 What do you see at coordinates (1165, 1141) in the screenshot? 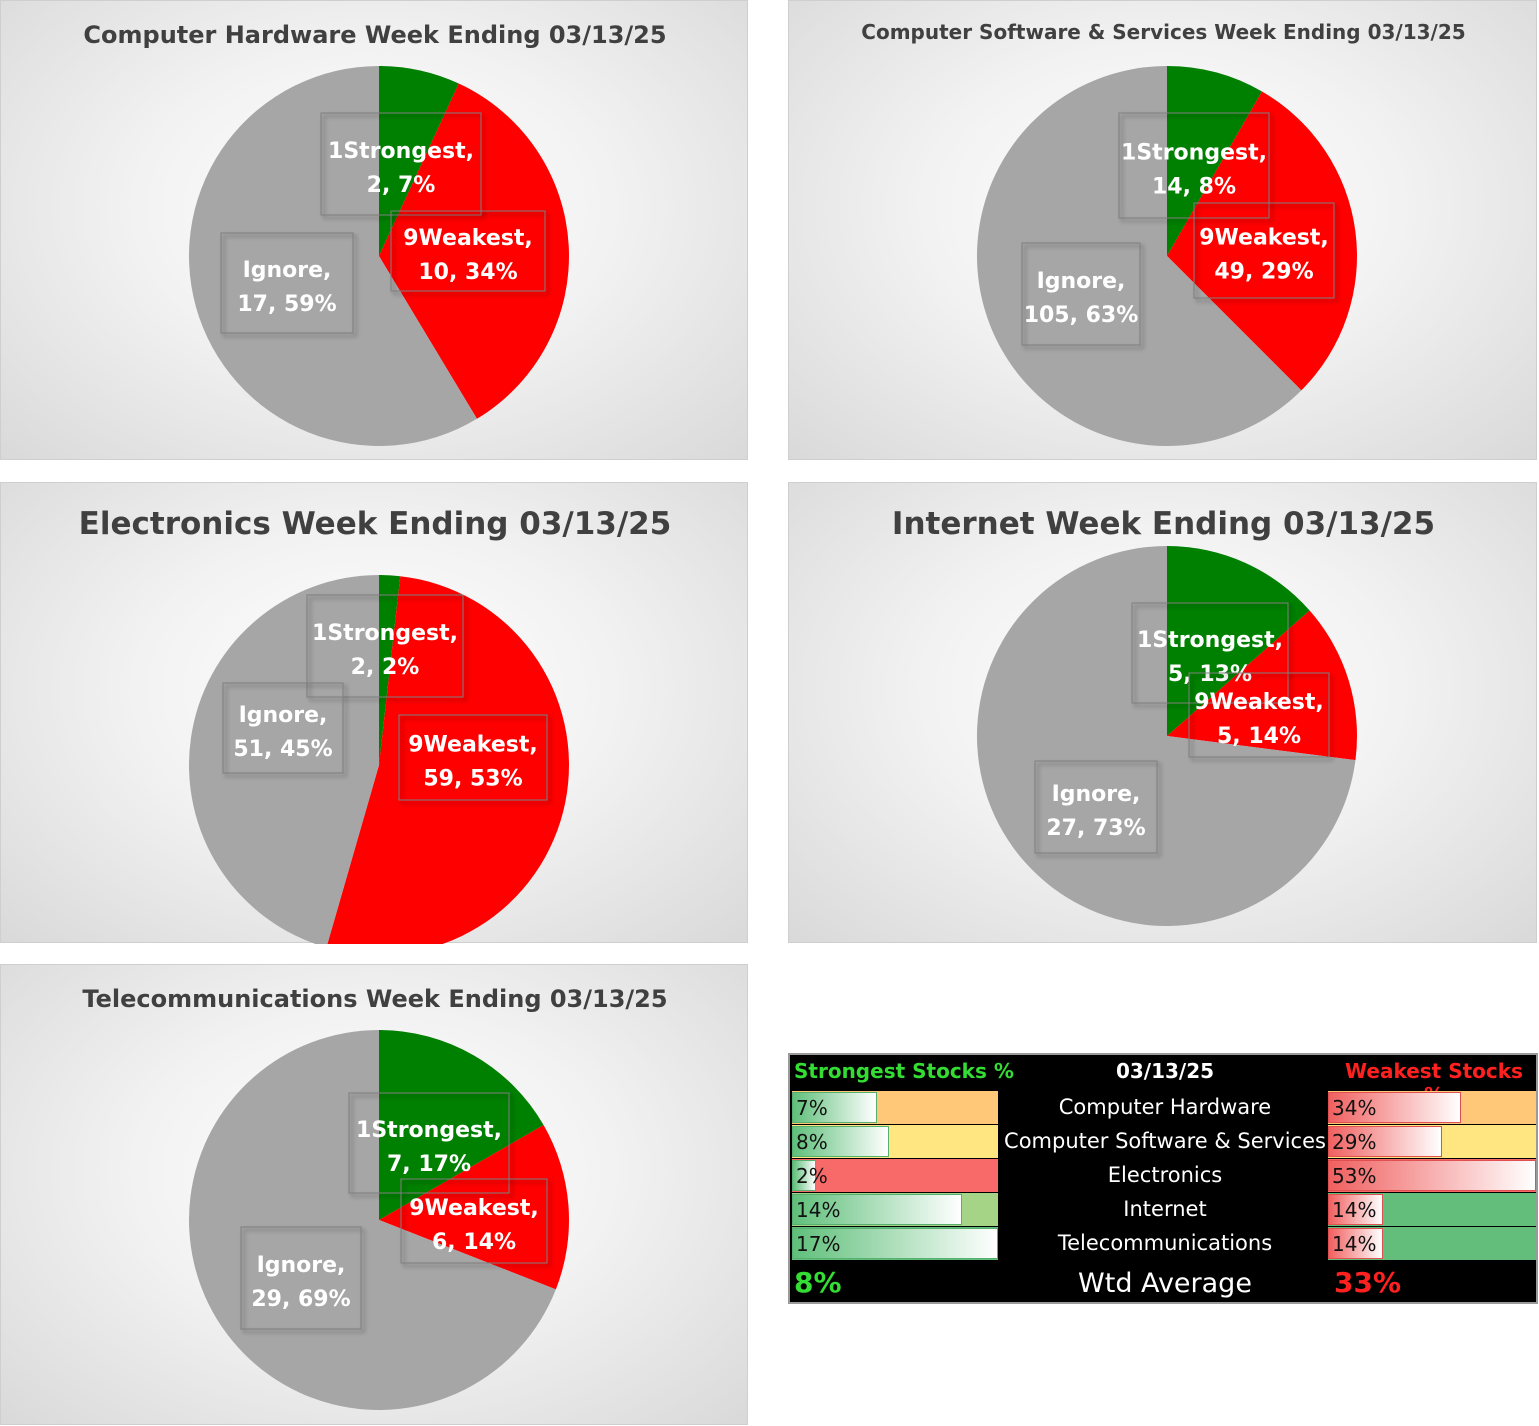
I see `industry-name: Computer Software & Services` at bounding box center [1165, 1141].